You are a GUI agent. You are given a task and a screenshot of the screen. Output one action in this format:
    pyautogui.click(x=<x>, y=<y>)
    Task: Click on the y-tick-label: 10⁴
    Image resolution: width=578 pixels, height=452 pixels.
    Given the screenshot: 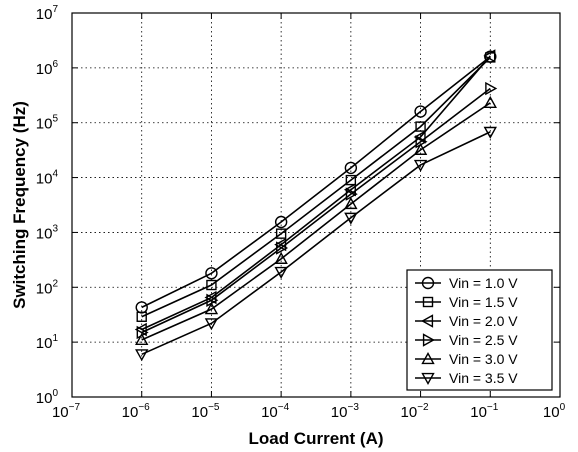 What is the action you would take?
    pyautogui.click(x=47, y=178)
    